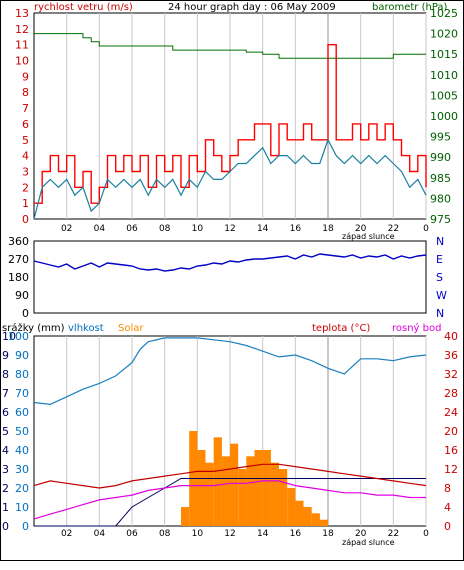 The width and height of the screenshot is (464, 570). Describe the element at coordinates (33, 328) in the screenshot. I see `rain-label: srážky (mm)` at that location.